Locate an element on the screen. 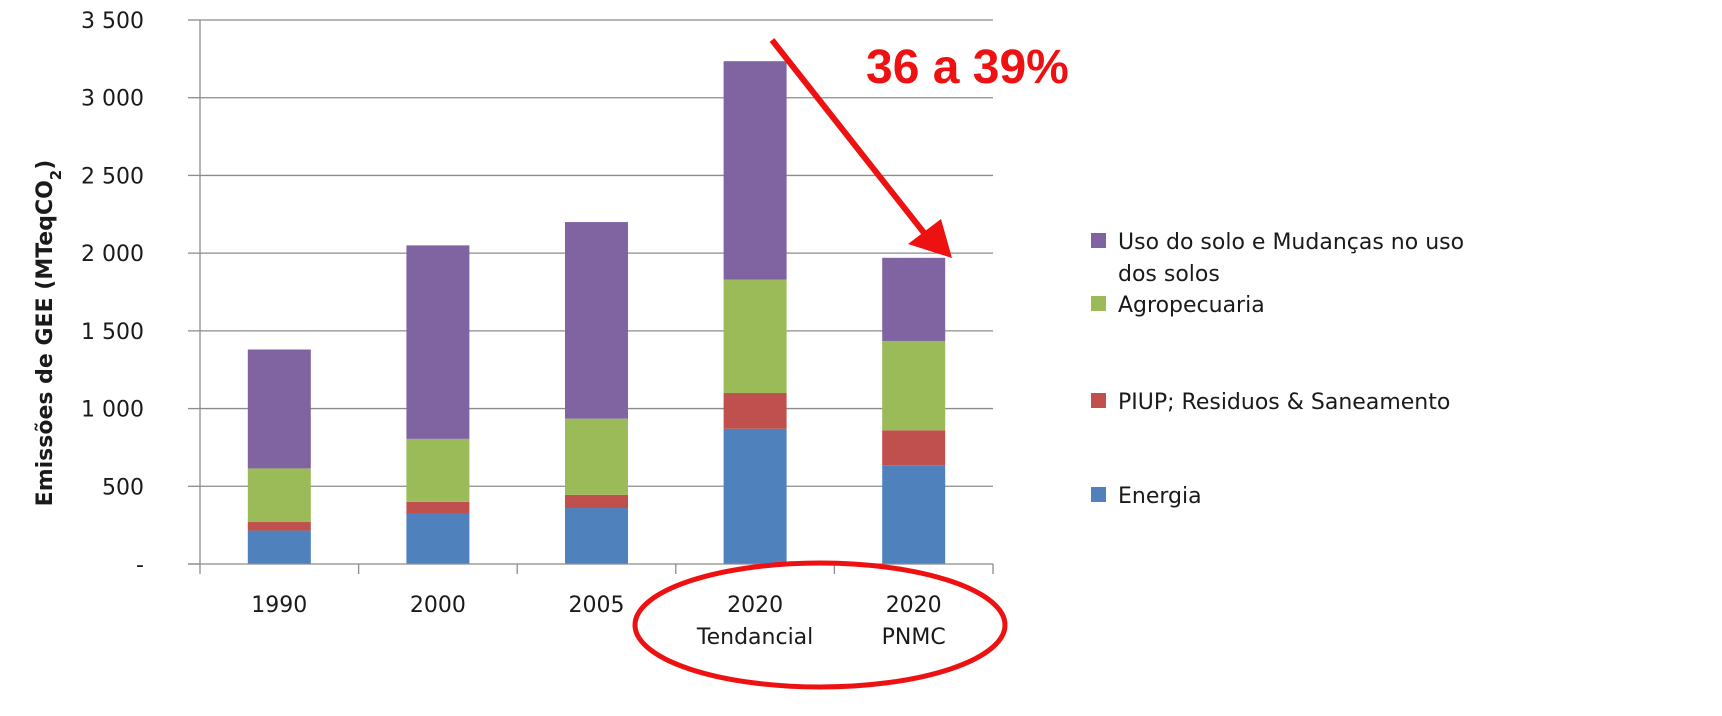 Image resolution: width=1722 pixels, height=716 pixels. y-tick-label: 2 500 is located at coordinates (112, 176).